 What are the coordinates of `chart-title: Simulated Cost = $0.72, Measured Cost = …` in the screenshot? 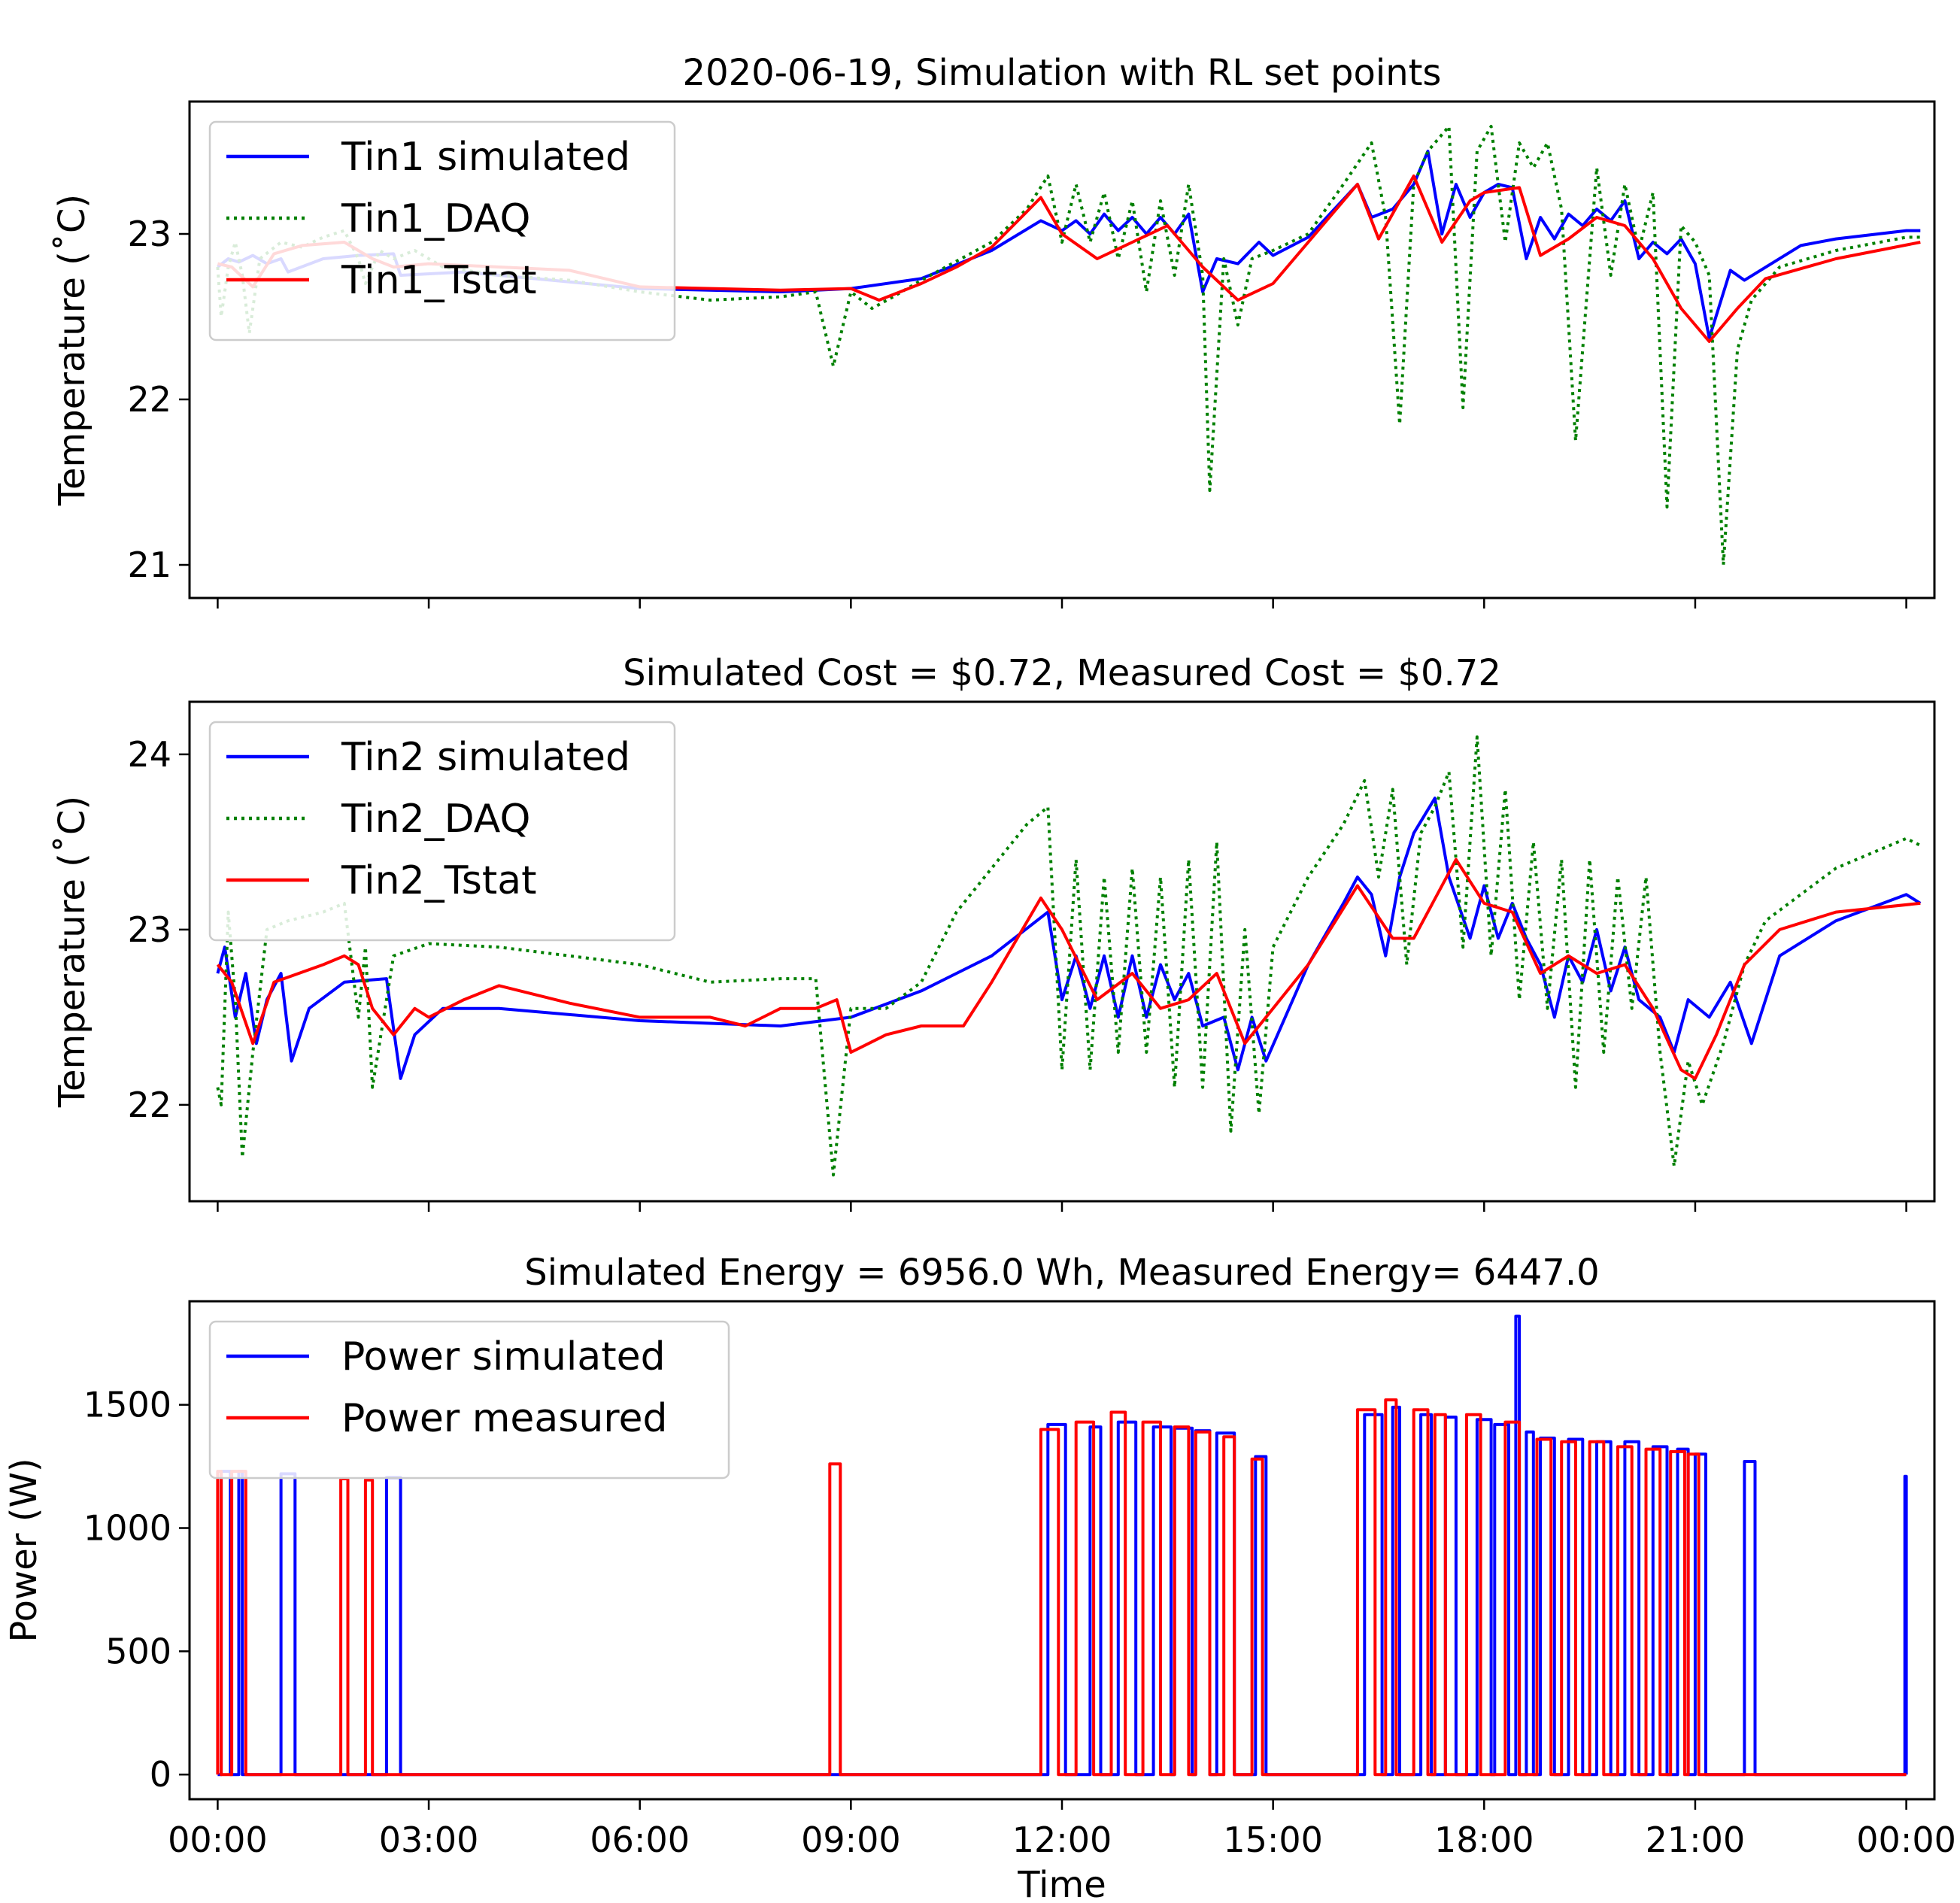 It's located at (1062, 673).